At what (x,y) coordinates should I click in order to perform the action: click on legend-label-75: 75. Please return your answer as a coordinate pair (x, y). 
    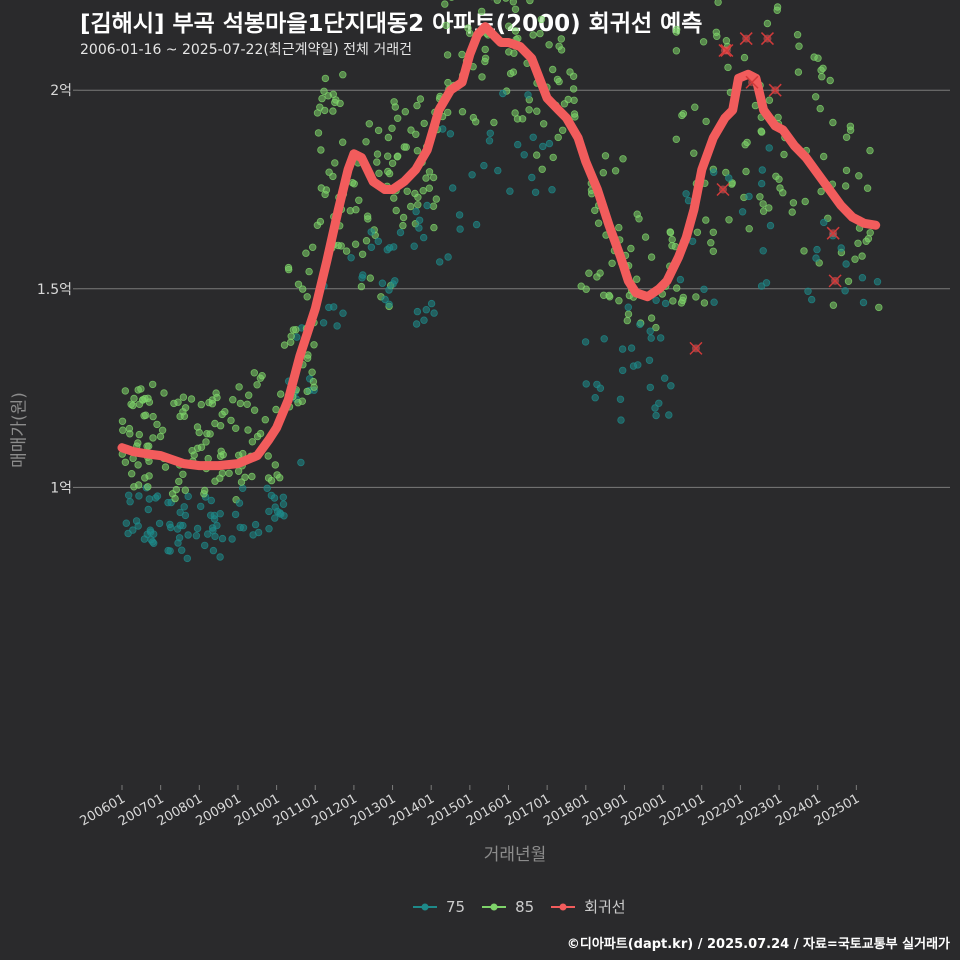
    Looking at the image, I should click on (456, 906).